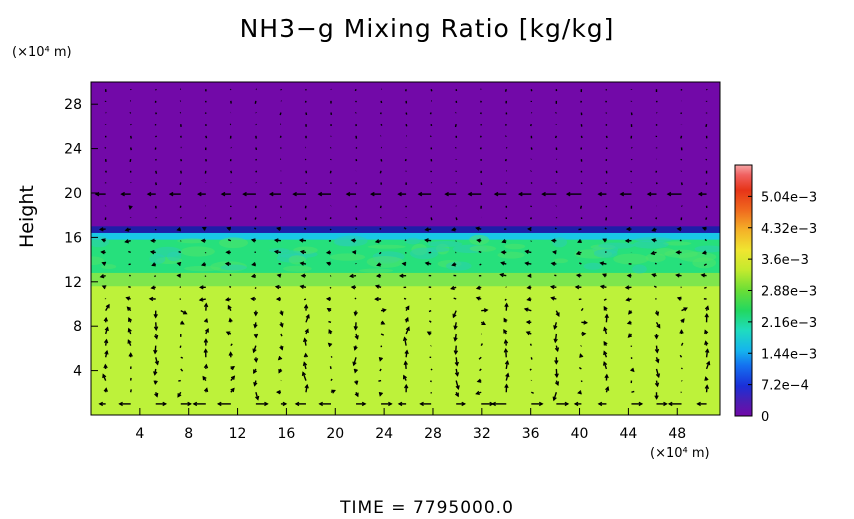 The height and width of the screenshot is (519, 854). I want to click on x-tick-label: 24, so click(384, 434).